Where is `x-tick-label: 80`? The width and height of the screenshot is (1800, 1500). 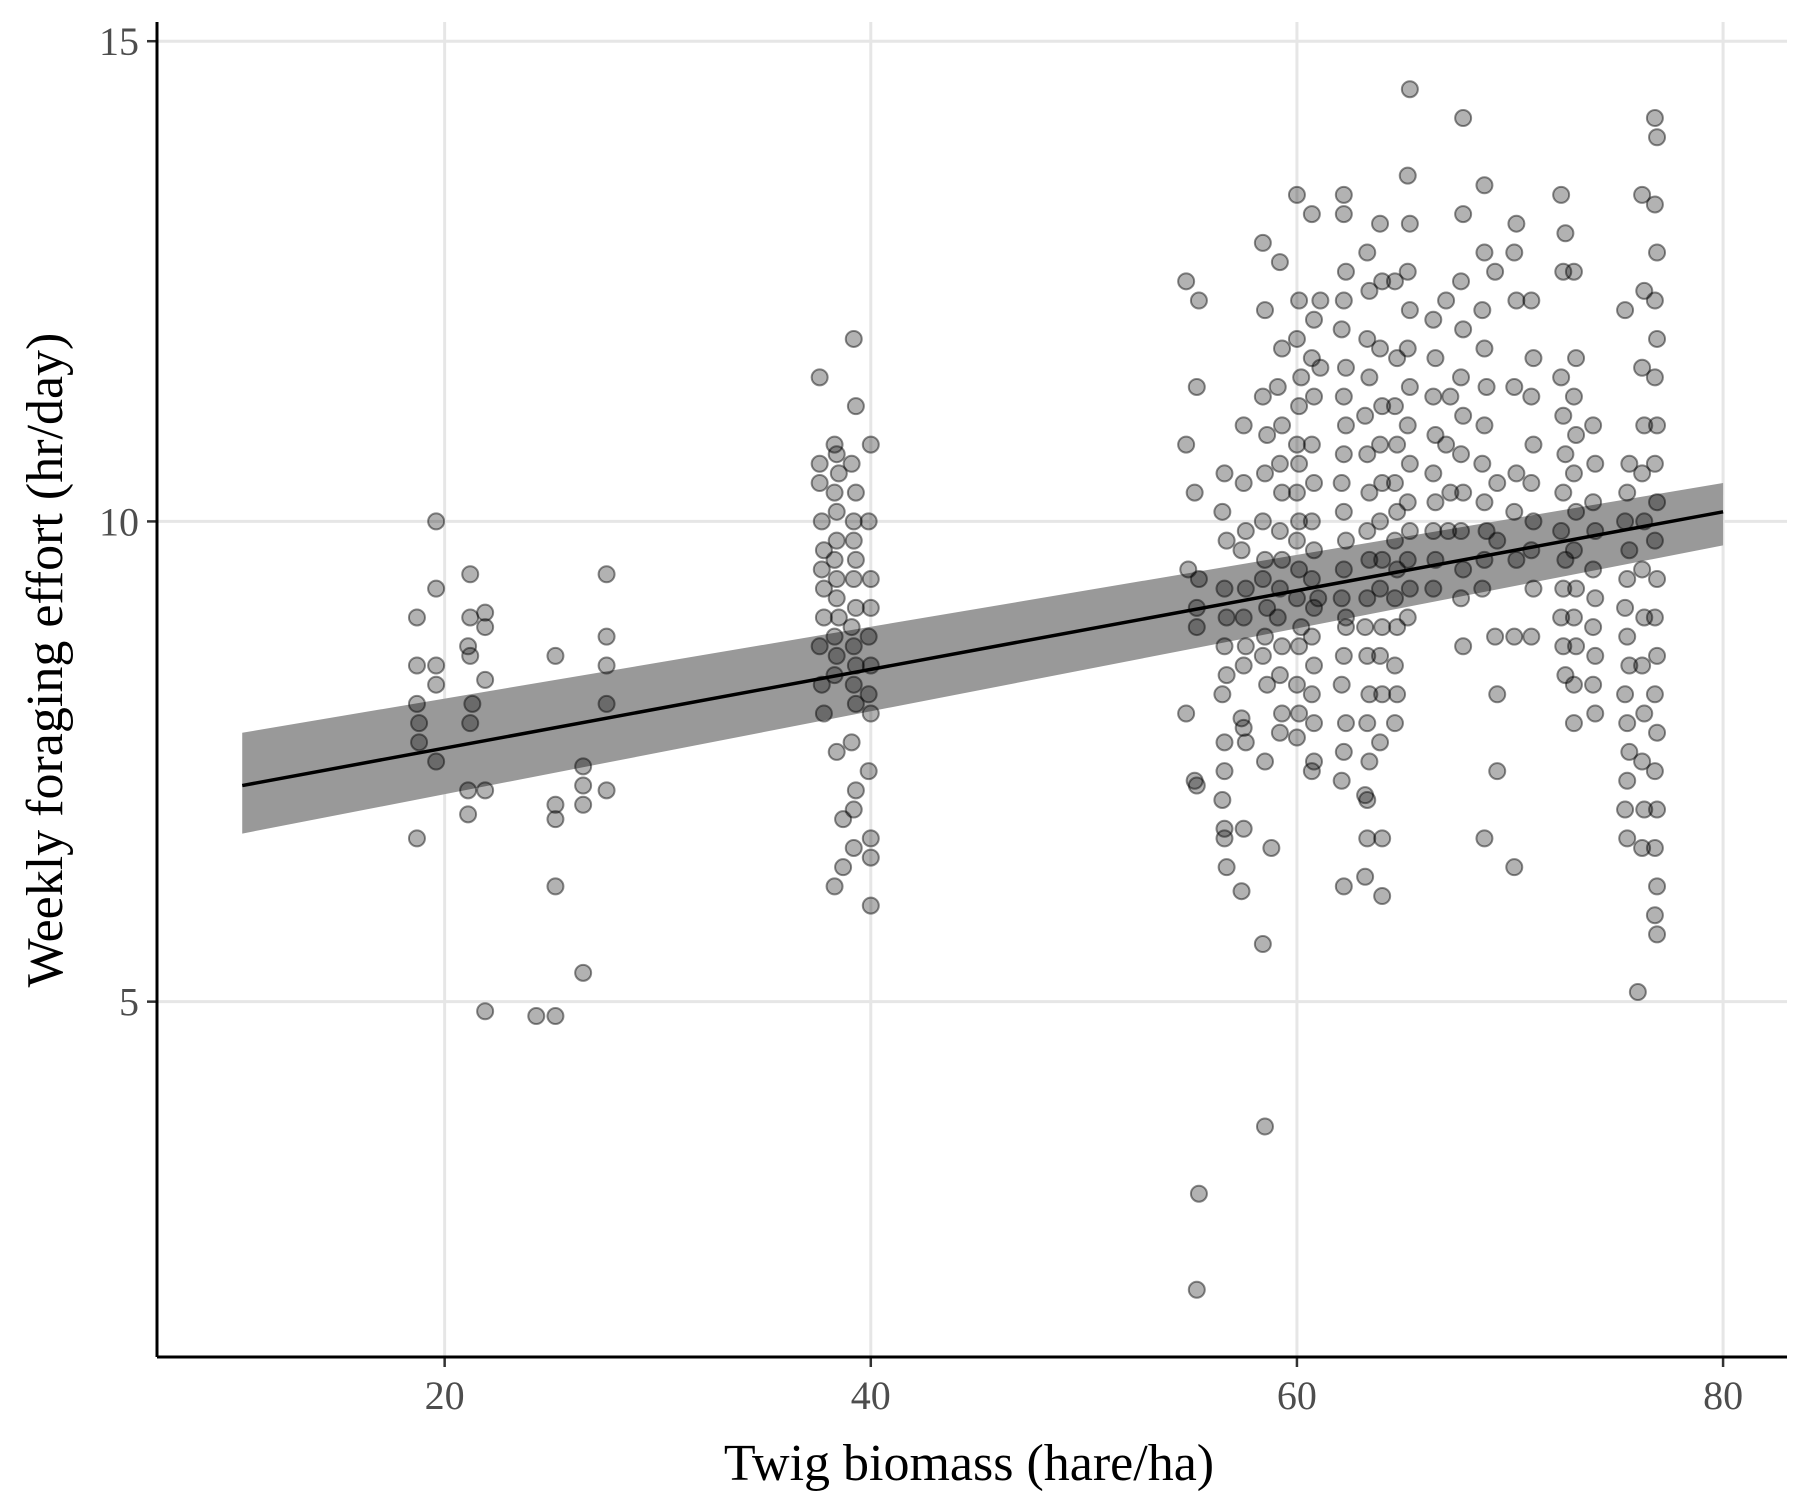
x-tick-label: 80 is located at coordinates (1723, 1395).